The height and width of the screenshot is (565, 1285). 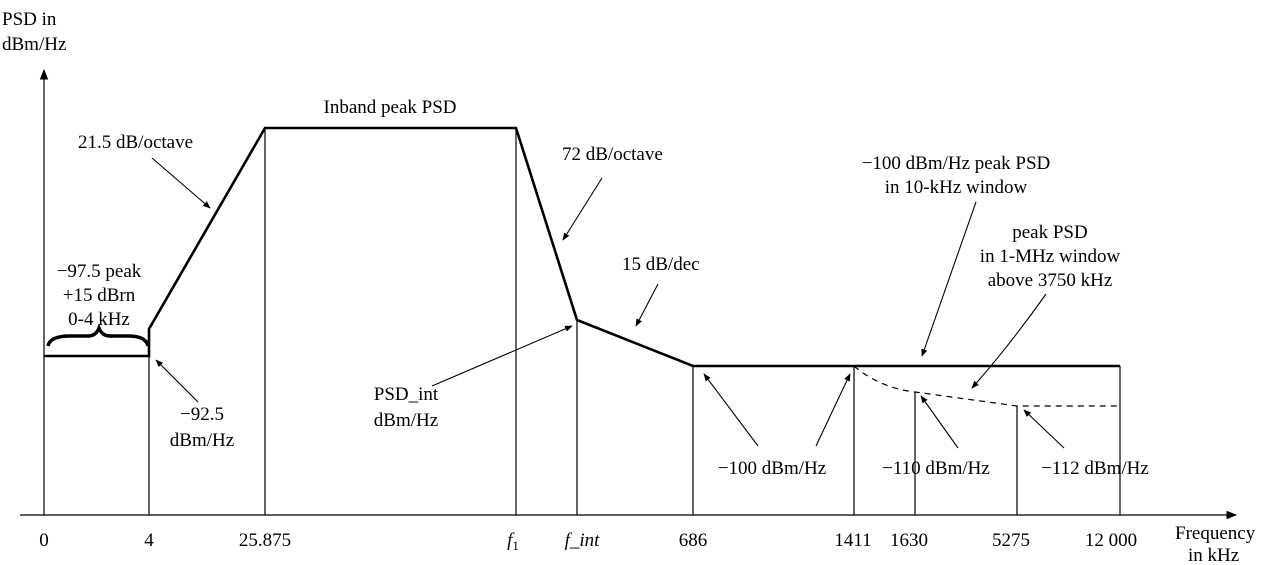 I want to click on label-voice-1: −97.5 peak, so click(x=99, y=271).